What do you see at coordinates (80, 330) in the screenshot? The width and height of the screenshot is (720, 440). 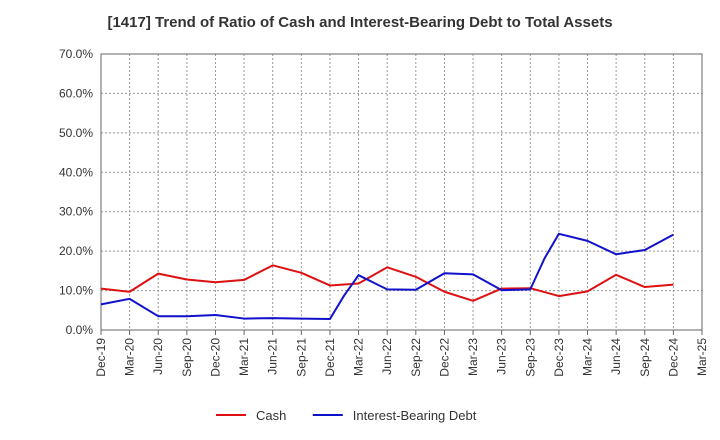 I see `y-tick-label: 0.0%` at bounding box center [80, 330].